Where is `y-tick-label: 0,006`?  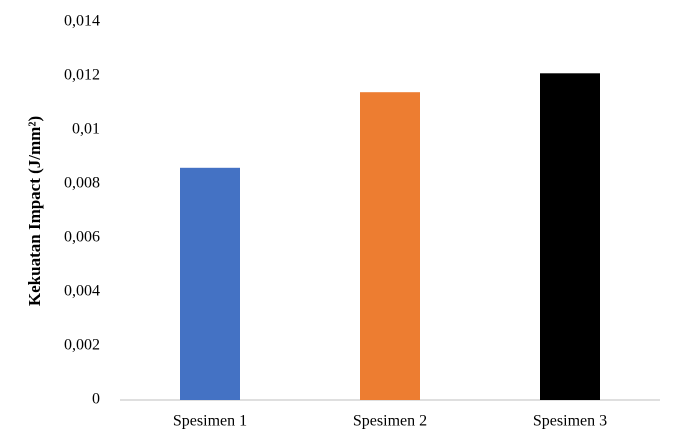
y-tick-label: 0,006 is located at coordinates (82, 237).